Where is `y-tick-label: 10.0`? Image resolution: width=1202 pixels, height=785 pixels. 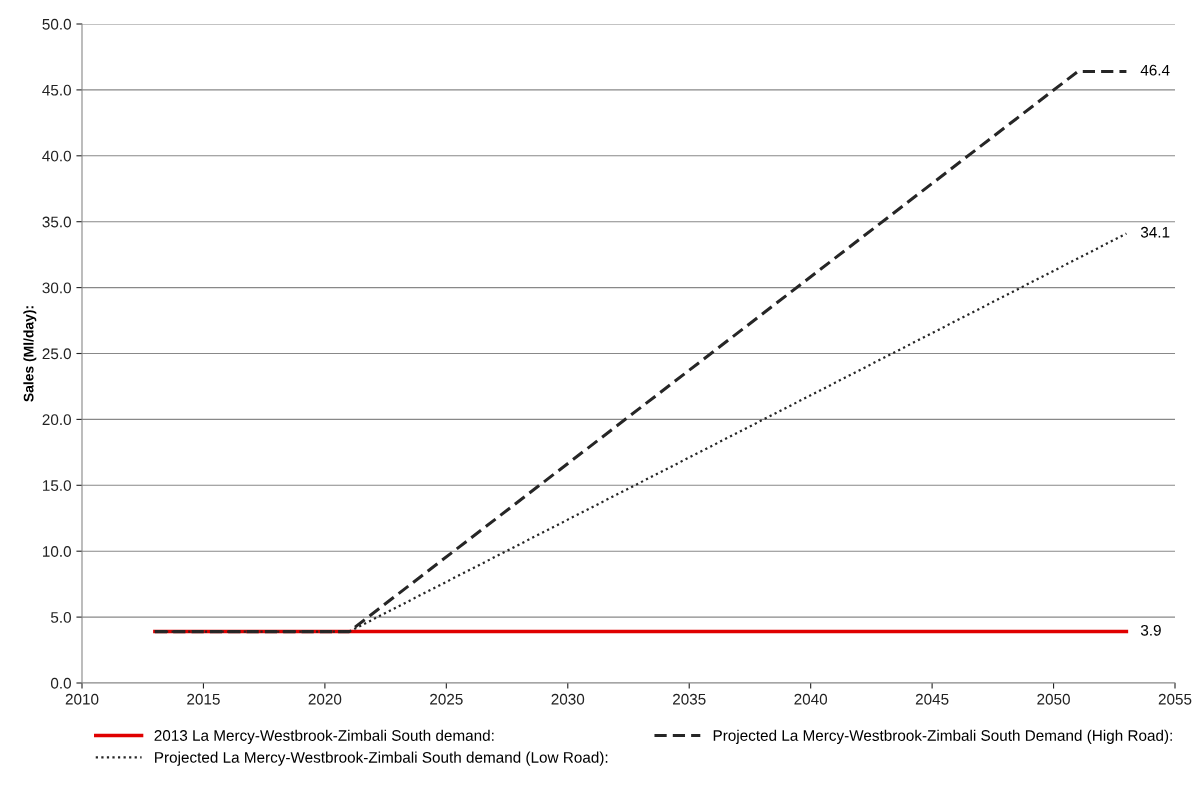
y-tick-label: 10.0 is located at coordinates (57, 551).